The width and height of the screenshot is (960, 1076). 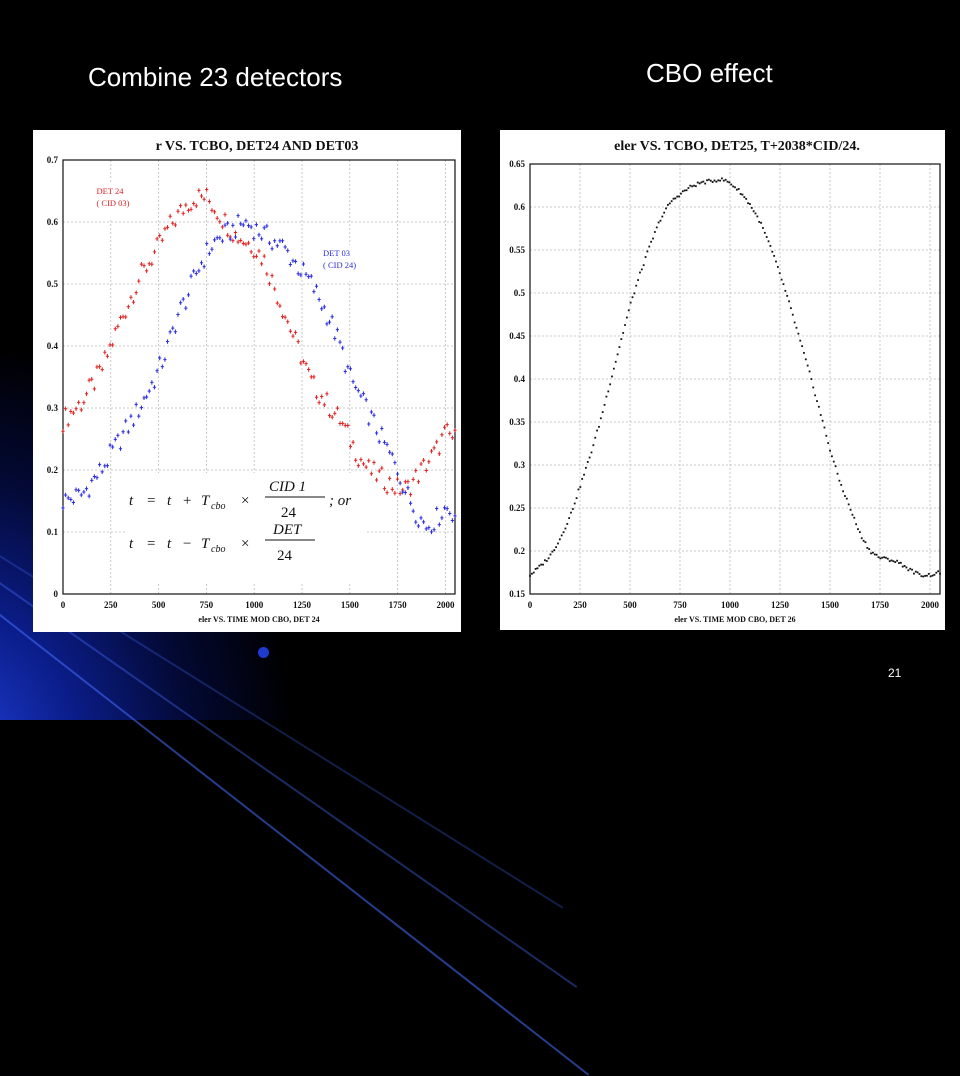 What do you see at coordinates (131, 544) in the screenshot?
I see `formula-2-lhs: t` at bounding box center [131, 544].